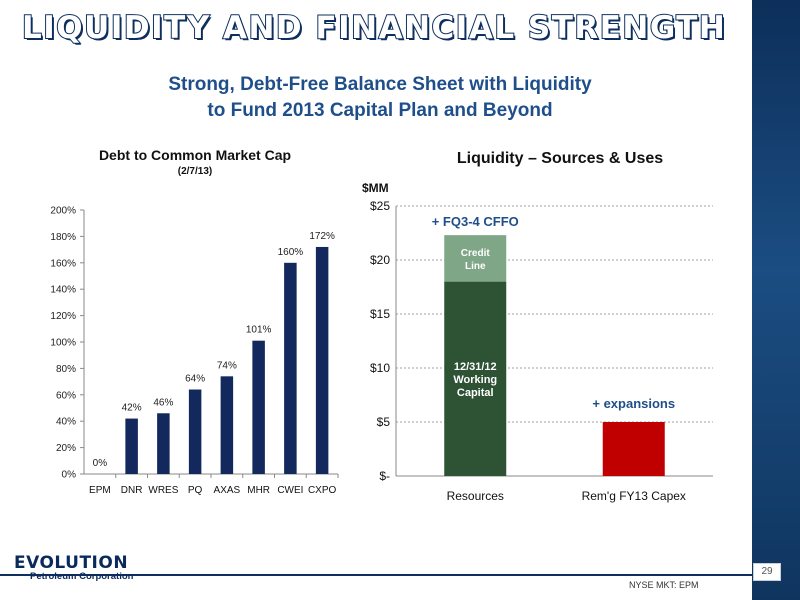 The image size is (800, 600). What do you see at coordinates (82, 576) in the screenshot?
I see `logo-subtitle: Petroleum Corporation` at bounding box center [82, 576].